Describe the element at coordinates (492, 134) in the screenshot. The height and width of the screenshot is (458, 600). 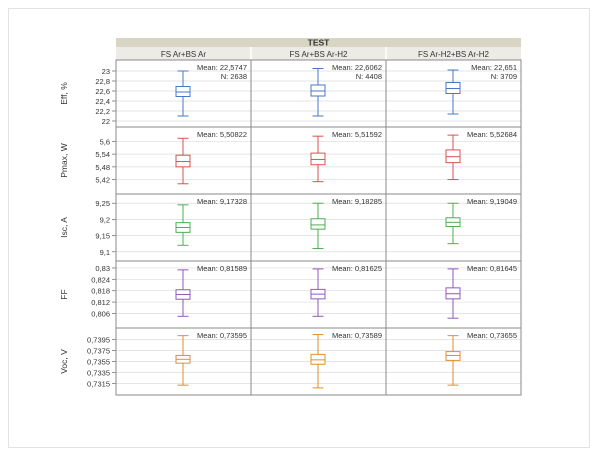
I see `mean-label: Mean: 5,52684` at that location.